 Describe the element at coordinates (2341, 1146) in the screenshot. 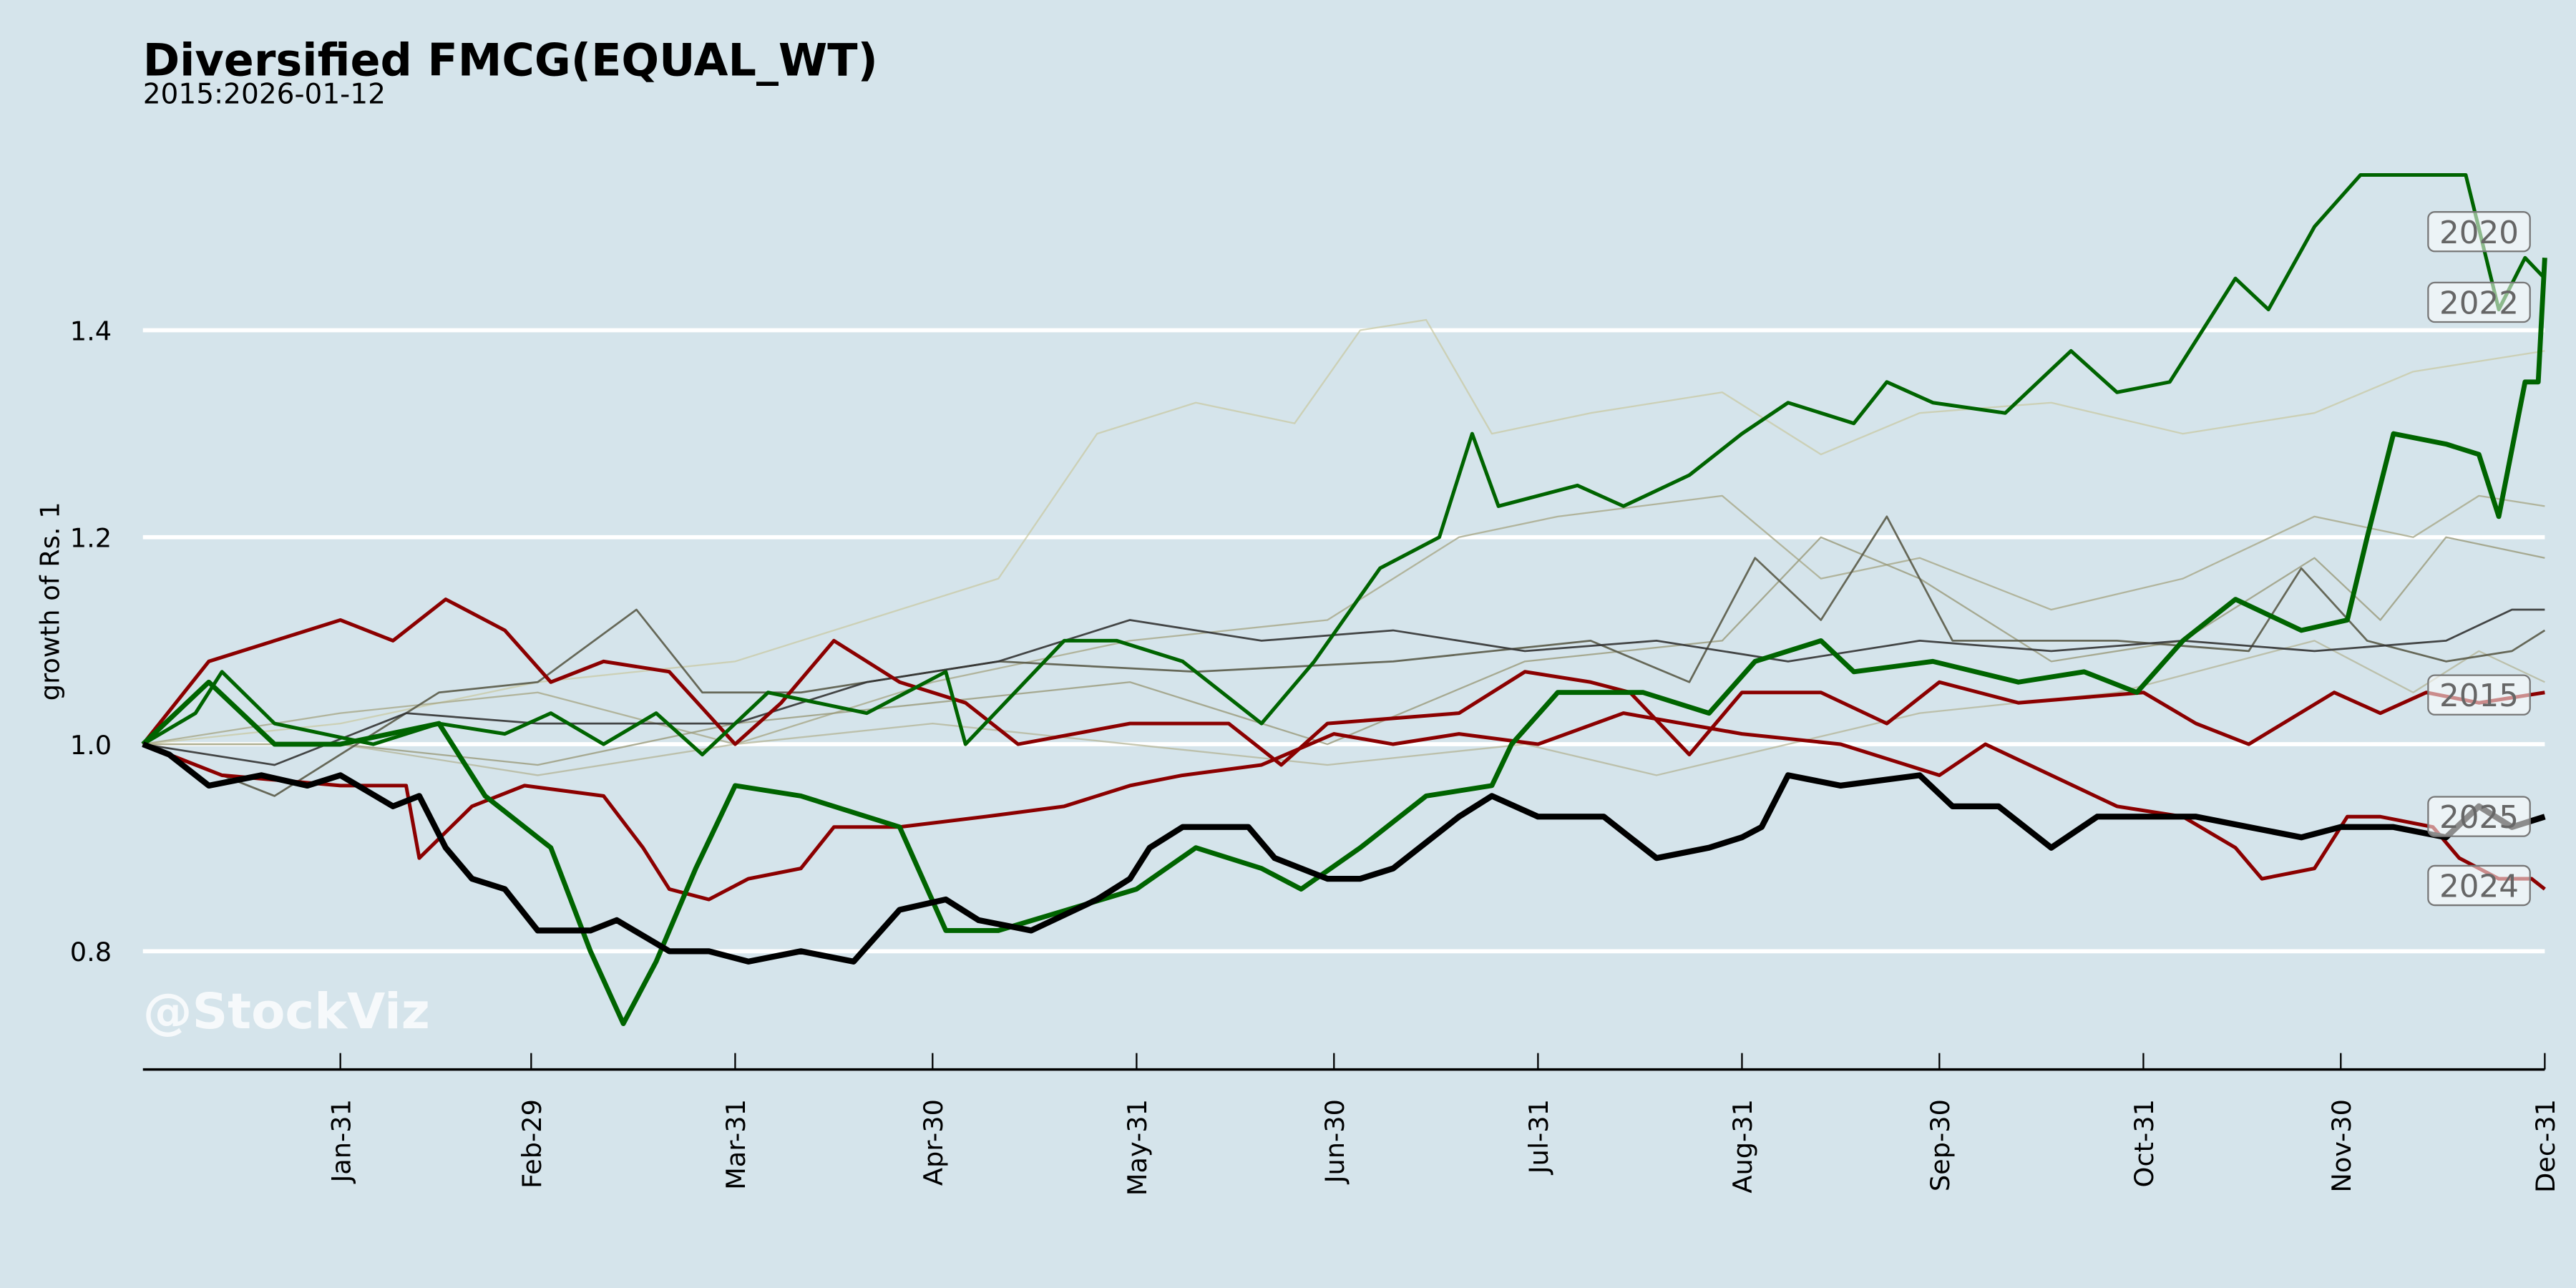

I see `x-tick-label: Nov-30` at that location.